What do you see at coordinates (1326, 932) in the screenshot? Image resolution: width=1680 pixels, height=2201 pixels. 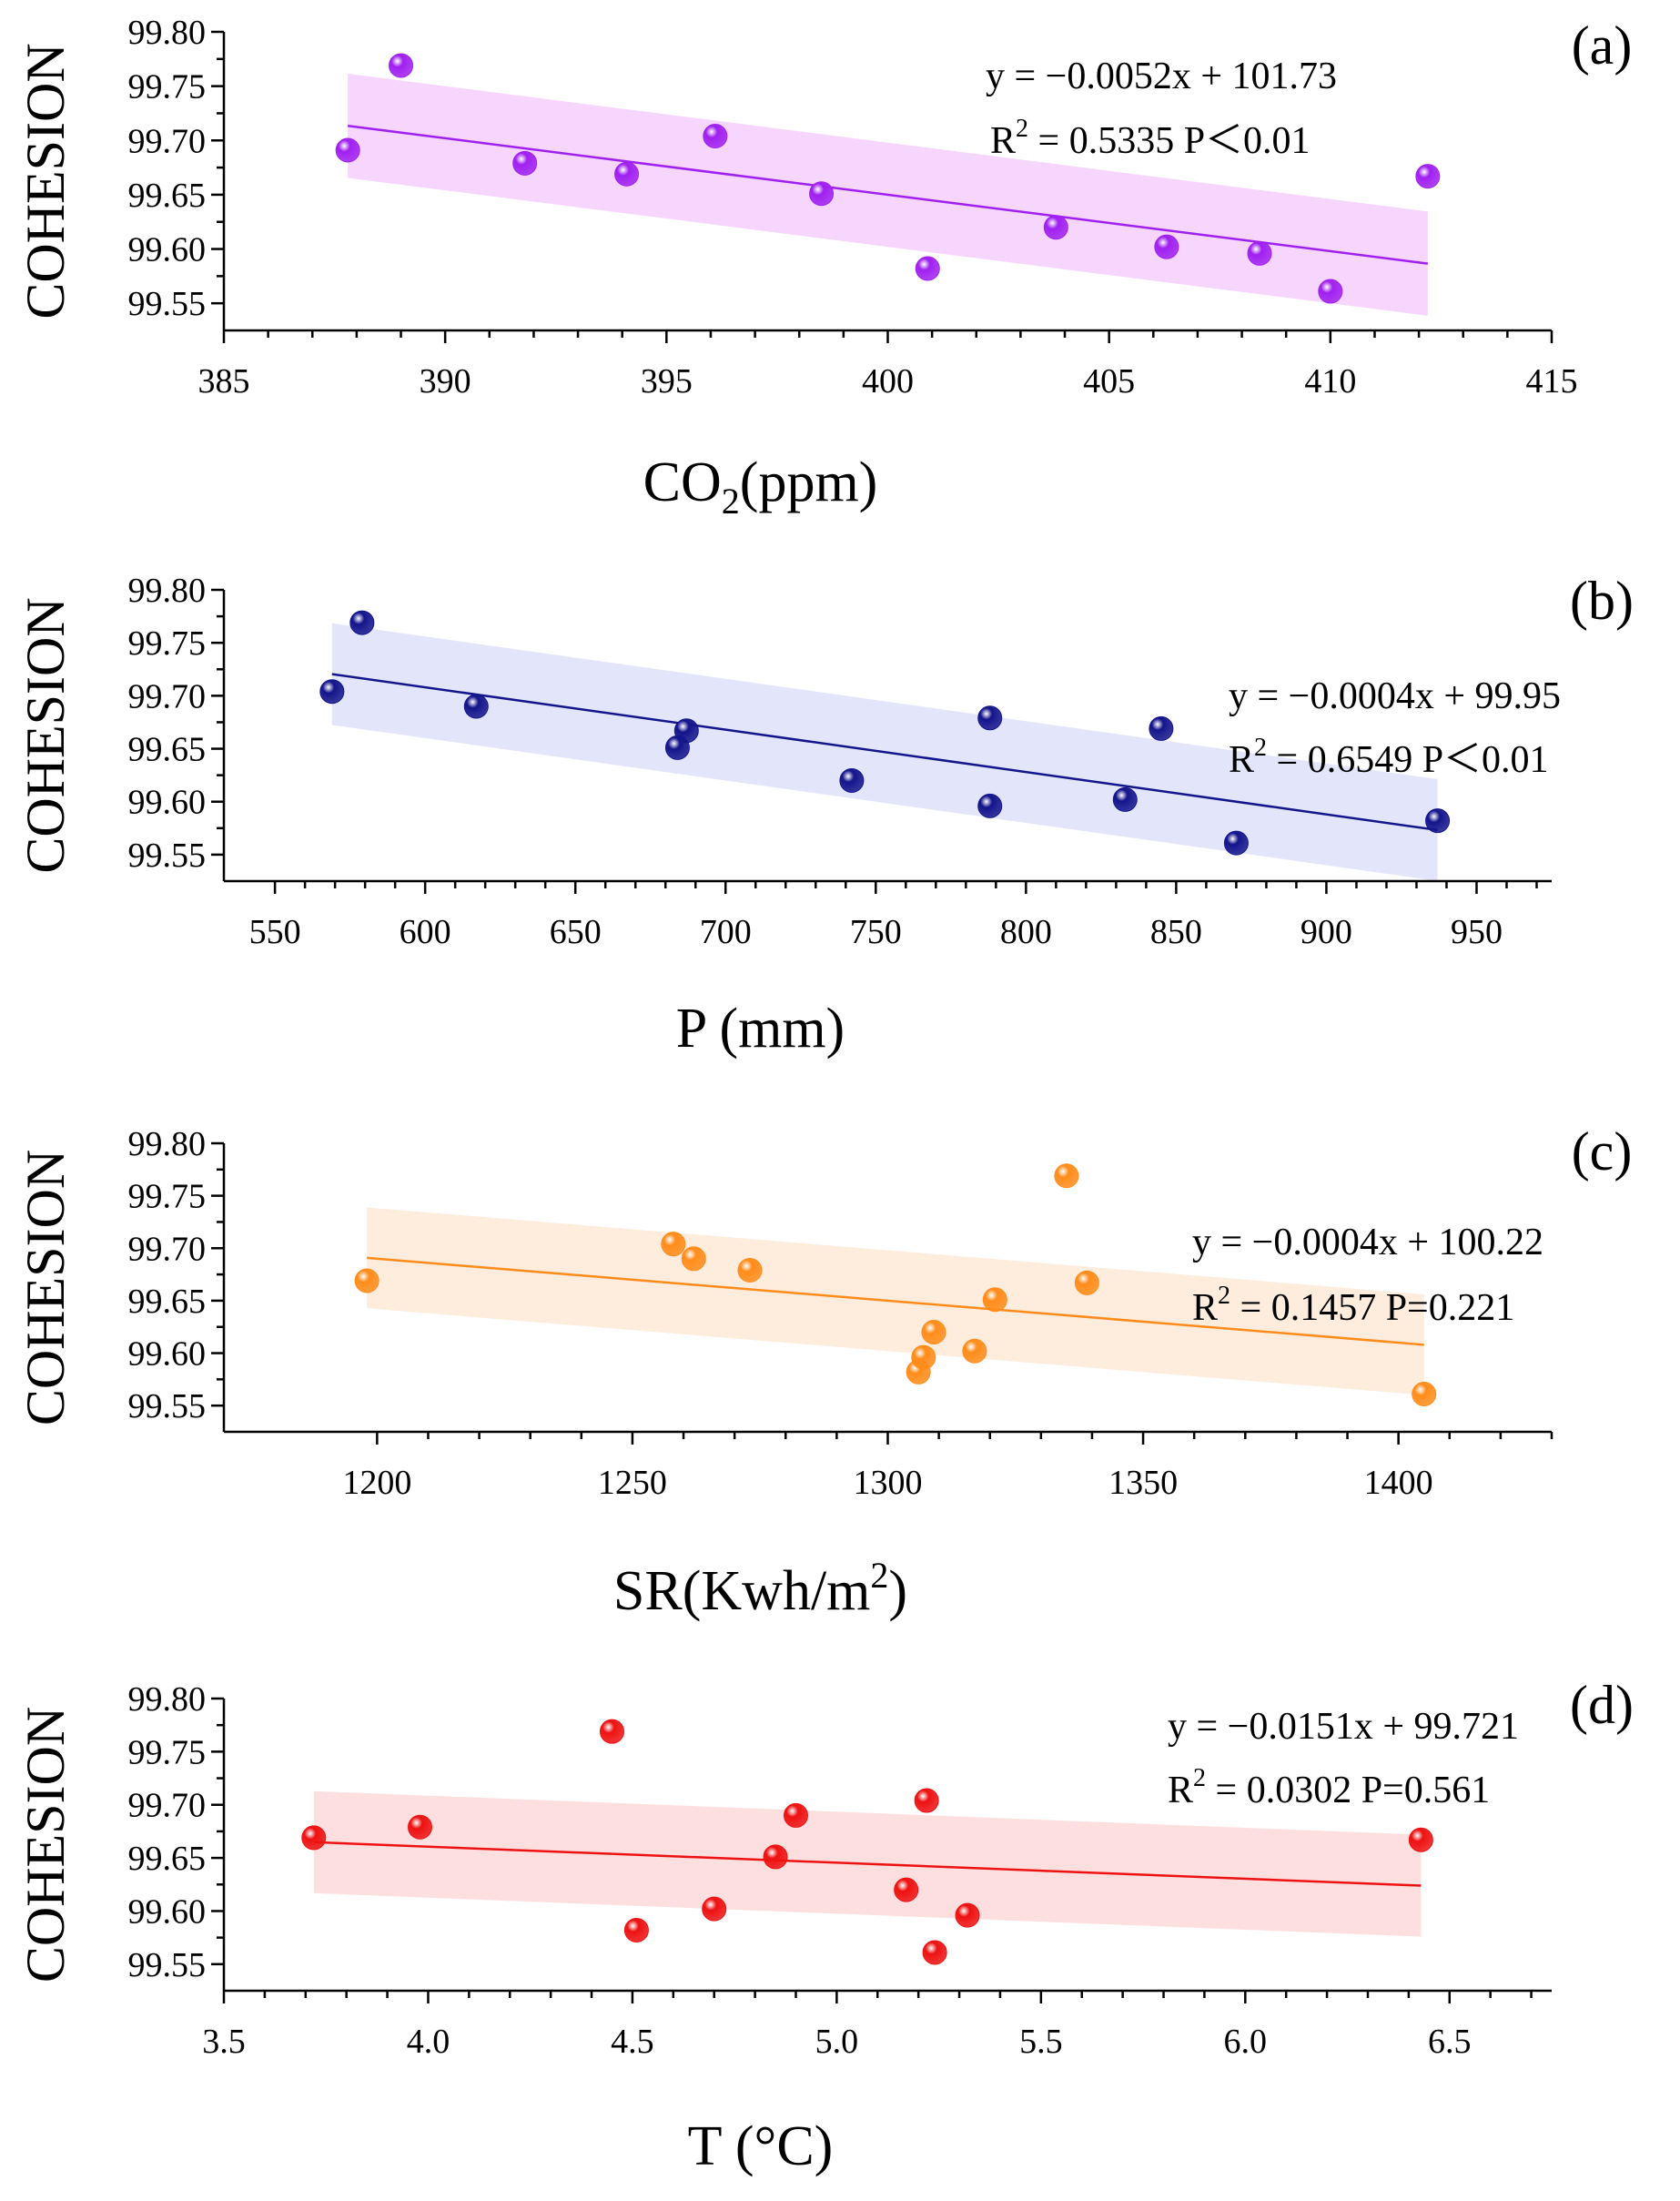 I see `x-tick-label: 900` at bounding box center [1326, 932].